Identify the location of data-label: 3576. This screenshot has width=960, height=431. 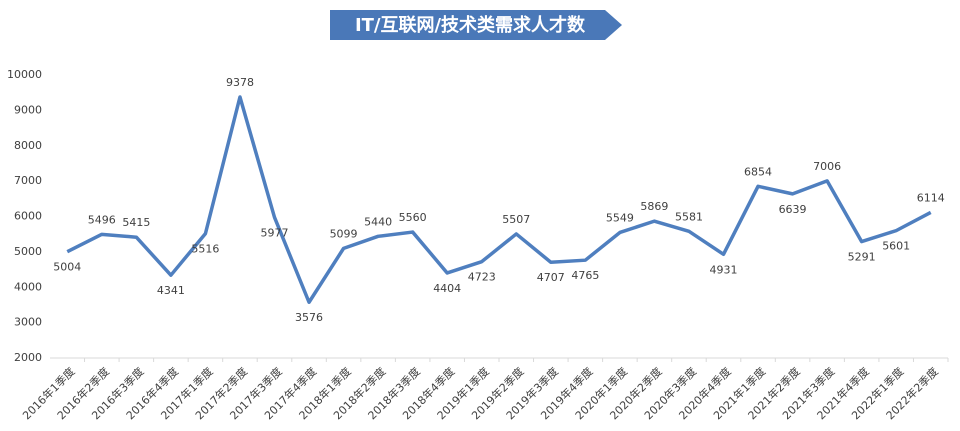
(309, 317).